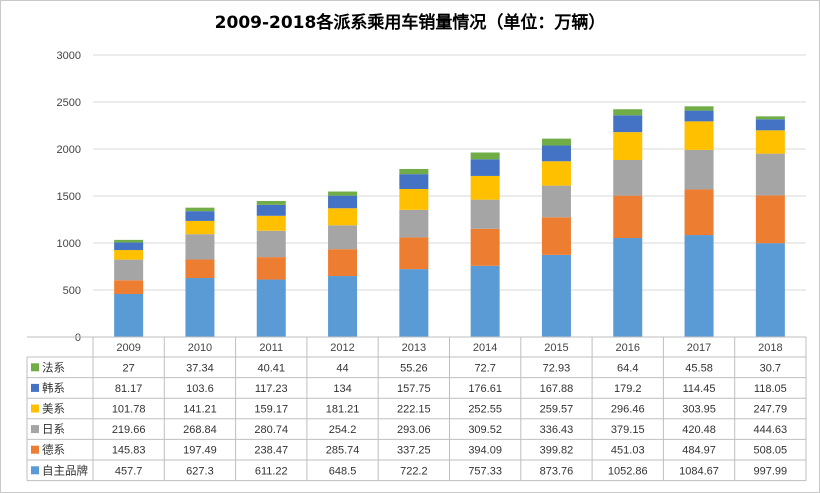 This screenshot has height=493, width=820. Describe the element at coordinates (69, 244) in the screenshot. I see `y-tick-label: 1000` at that location.